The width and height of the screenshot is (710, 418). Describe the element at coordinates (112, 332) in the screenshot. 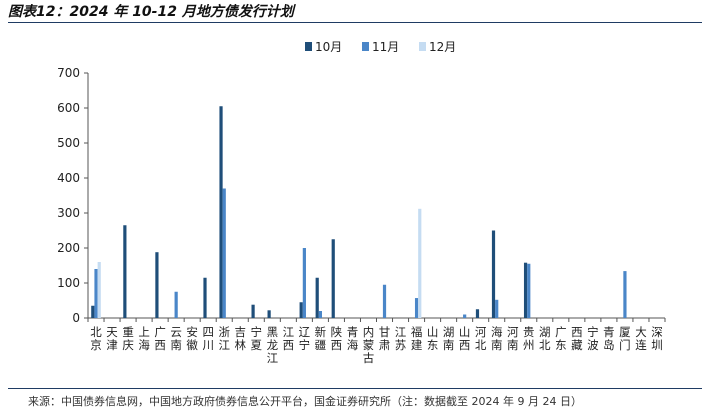

I see `x-tick-label: 天` at that location.